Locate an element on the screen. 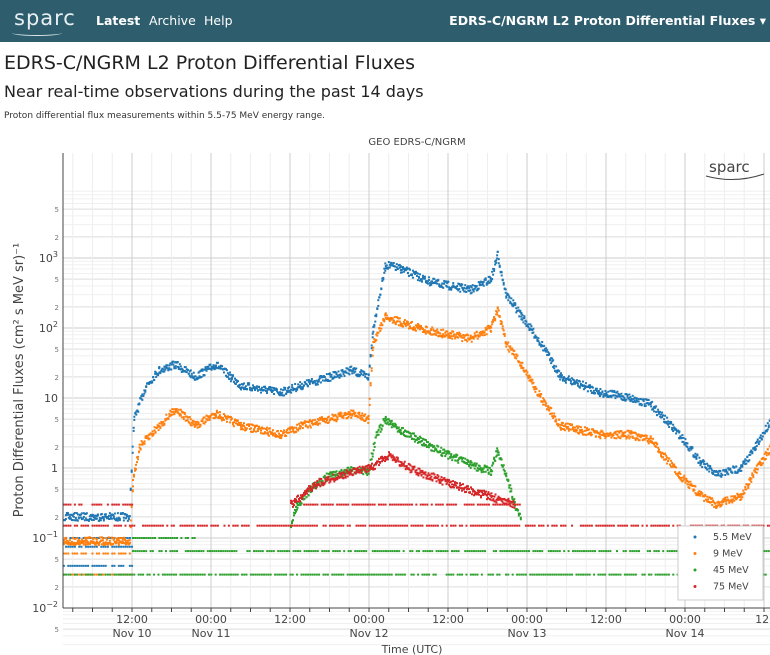 The height and width of the screenshot is (655, 770). nav-archive: Archive is located at coordinates (172, 20).